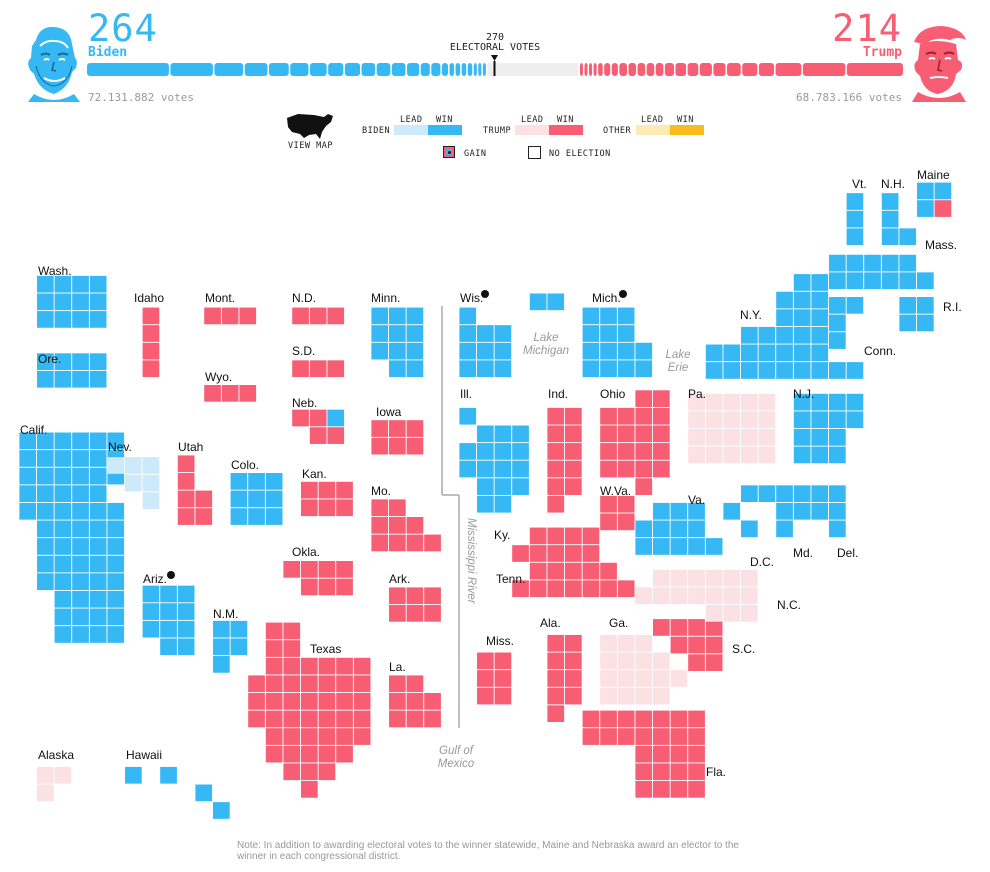 This screenshot has width=990, height=872. What do you see at coordinates (899, 219) in the screenshot?
I see `state-n-h` at bounding box center [899, 219].